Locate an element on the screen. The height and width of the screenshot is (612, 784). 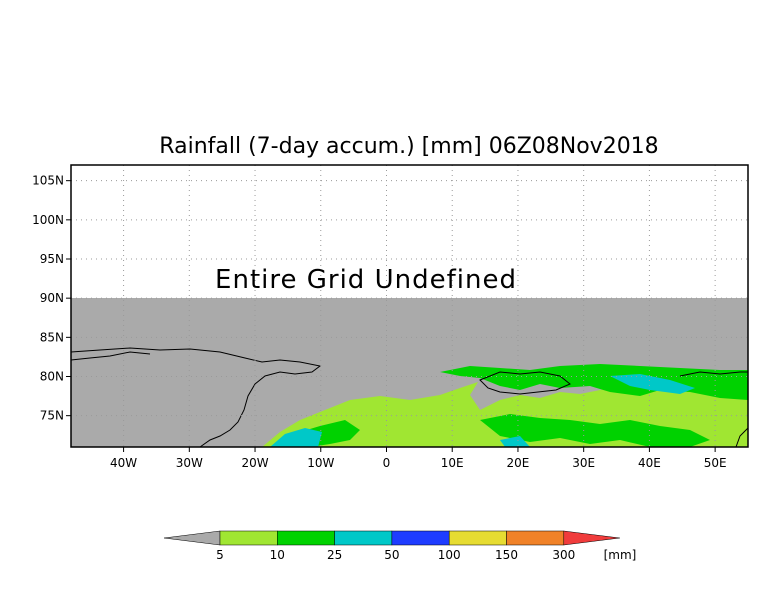
precip-layer is located at coordinates (505, 405).